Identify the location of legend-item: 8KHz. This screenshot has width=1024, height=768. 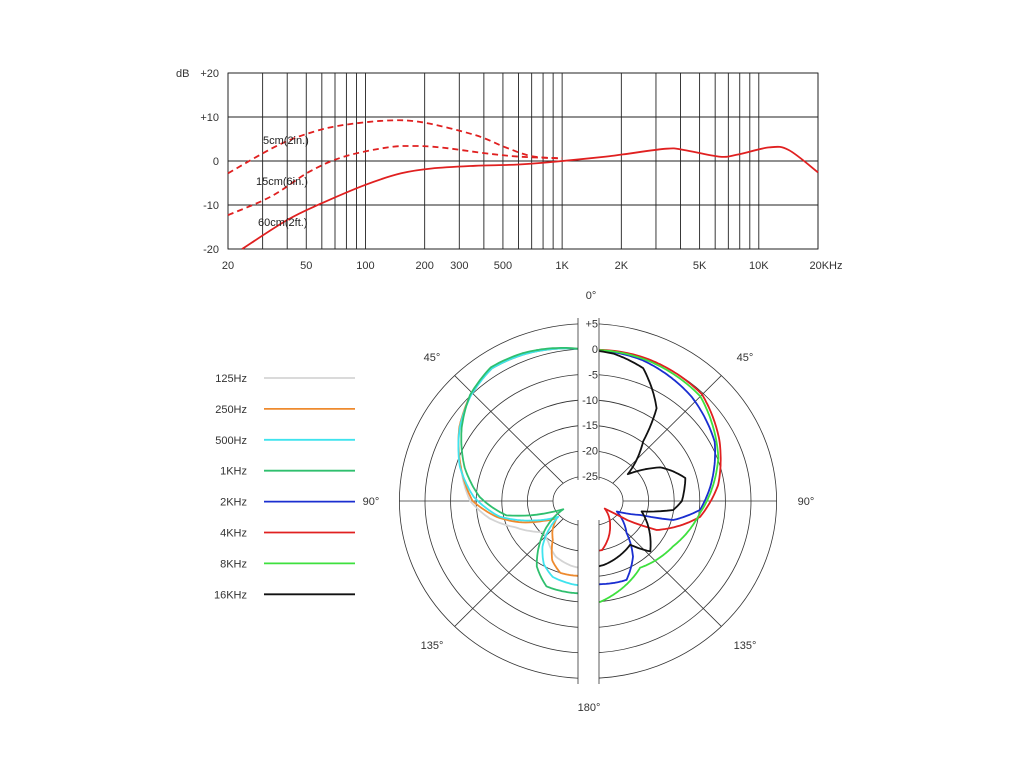
(287, 564).